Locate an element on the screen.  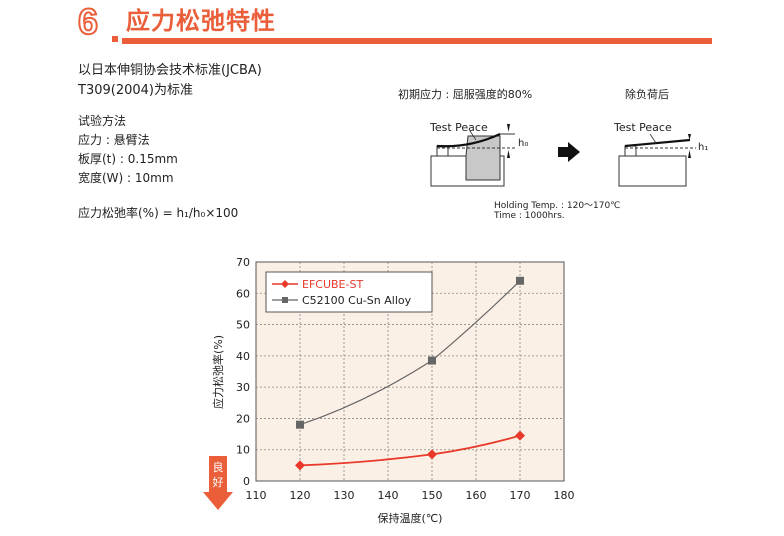
test-method-title: 试验方法 is located at coordinates (102, 121).